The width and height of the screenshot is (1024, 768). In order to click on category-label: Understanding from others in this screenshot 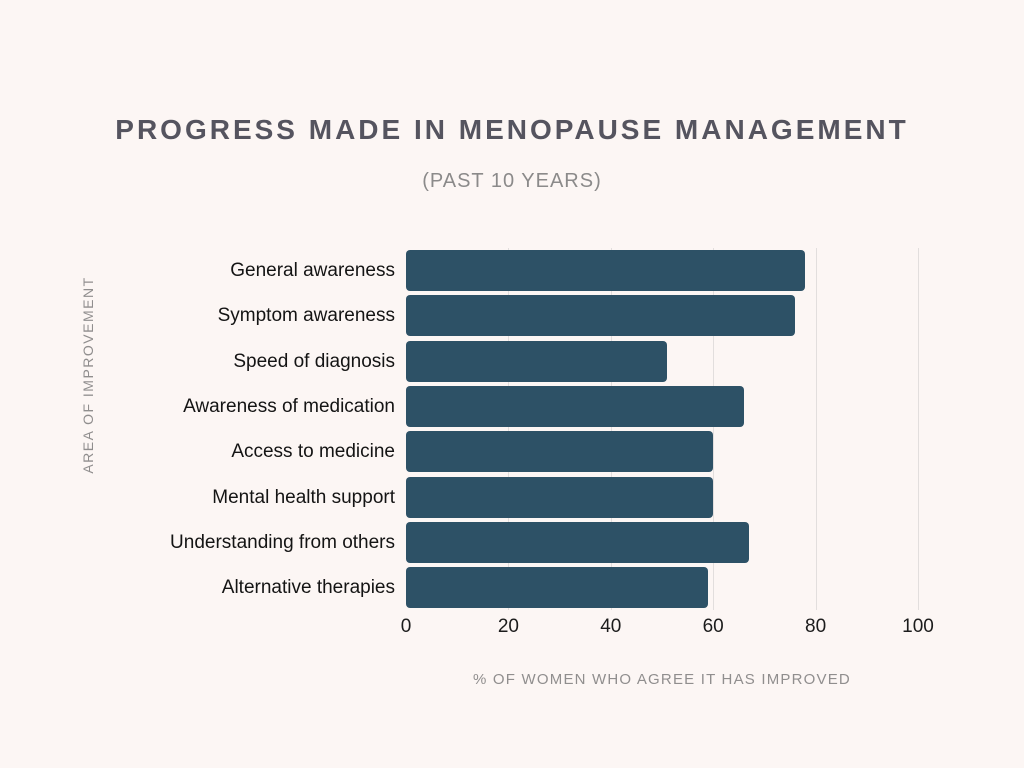, I will do `click(282, 542)`.